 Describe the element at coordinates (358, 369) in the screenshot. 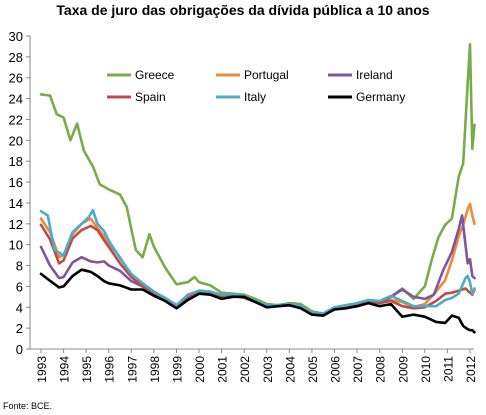

I see `x-tick-label: 2007` at that location.